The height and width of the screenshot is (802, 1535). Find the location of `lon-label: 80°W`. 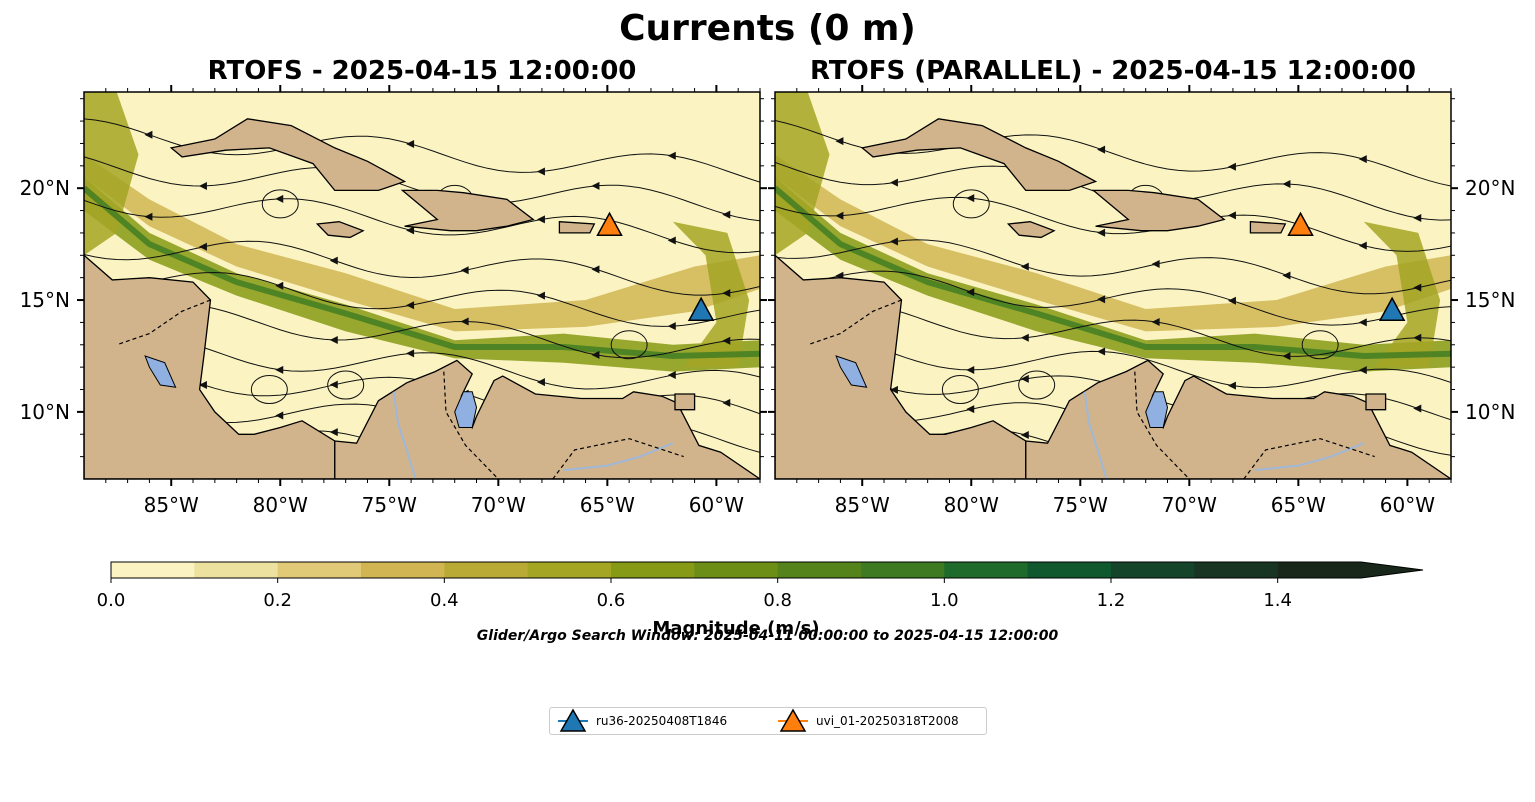

lon-label: 80°W is located at coordinates (280, 505).